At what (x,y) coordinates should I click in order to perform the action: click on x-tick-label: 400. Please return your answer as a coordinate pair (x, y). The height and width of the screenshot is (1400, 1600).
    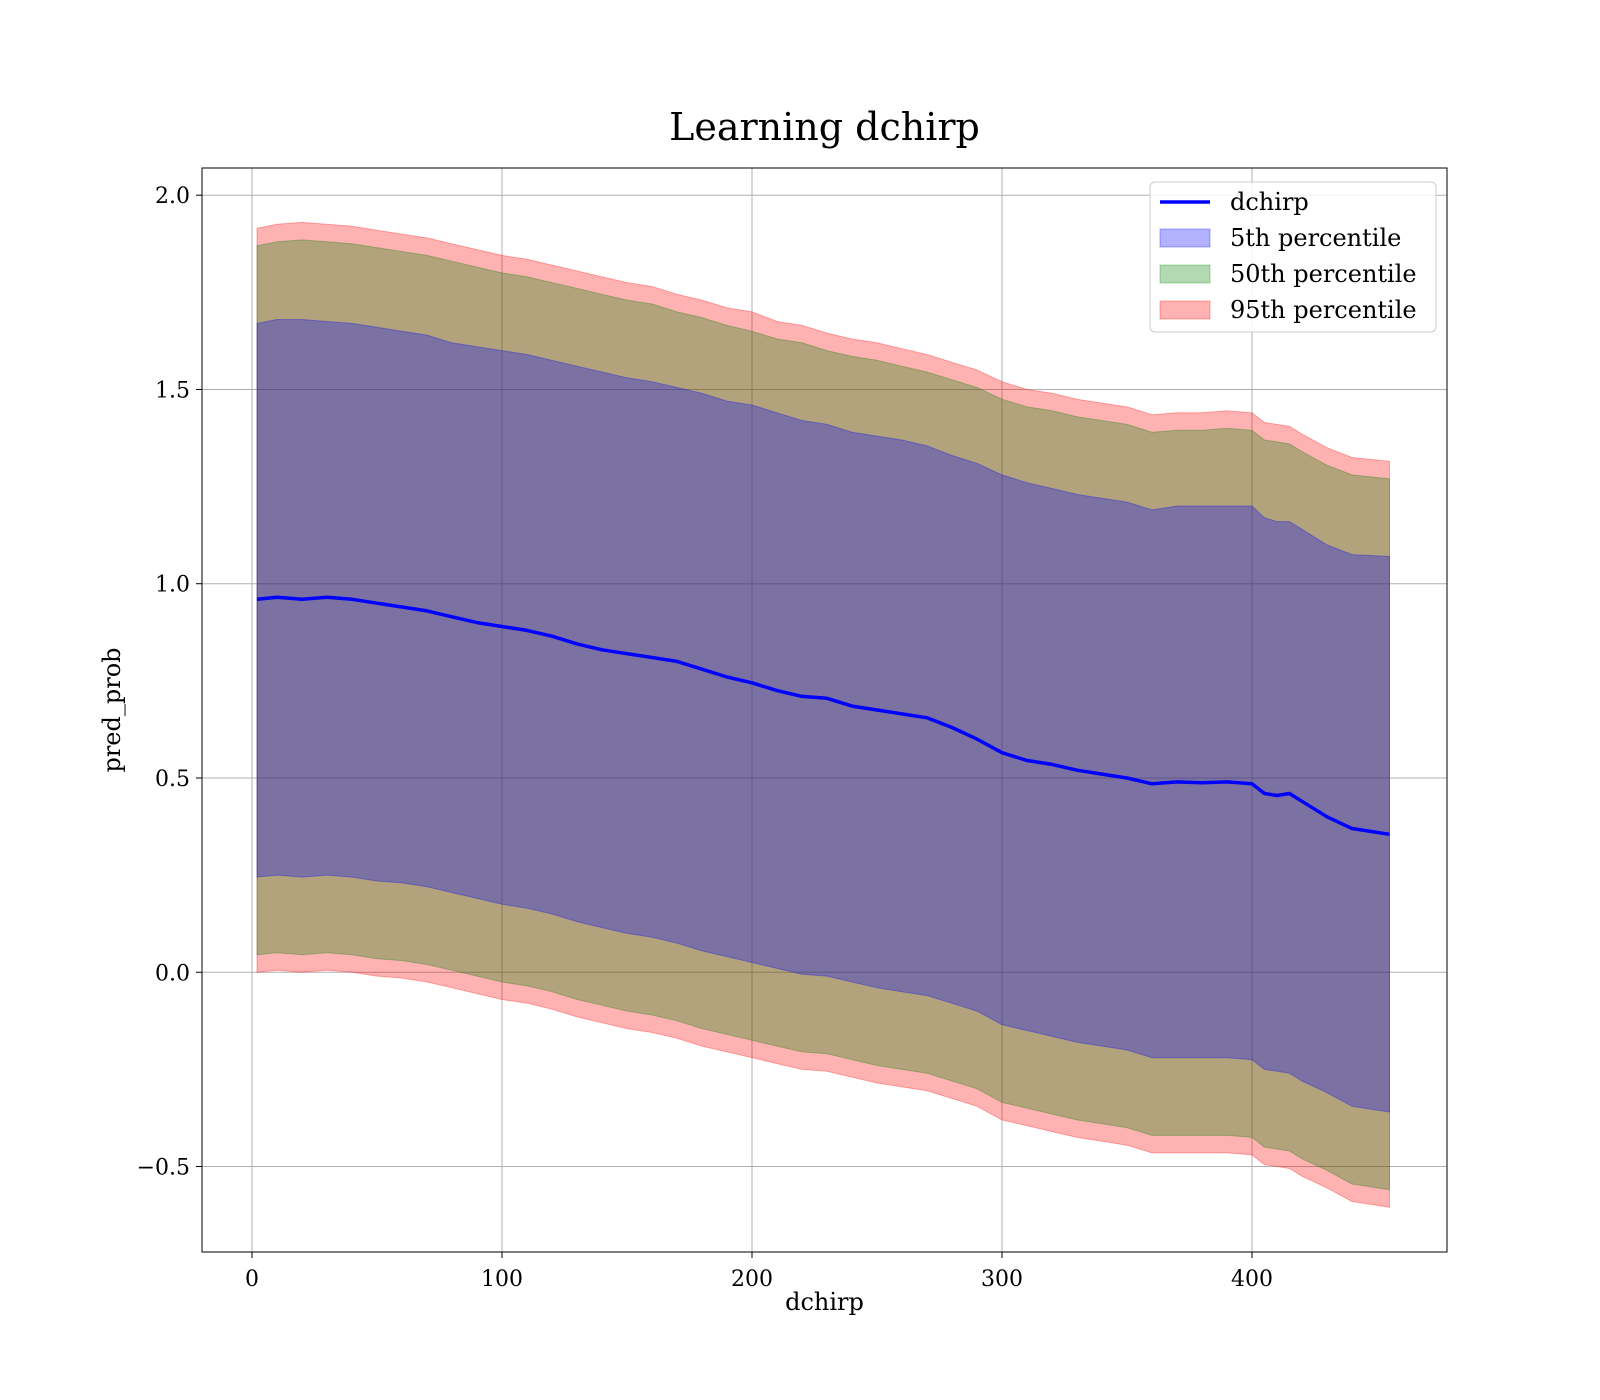
    Looking at the image, I should click on (1252, 1279).